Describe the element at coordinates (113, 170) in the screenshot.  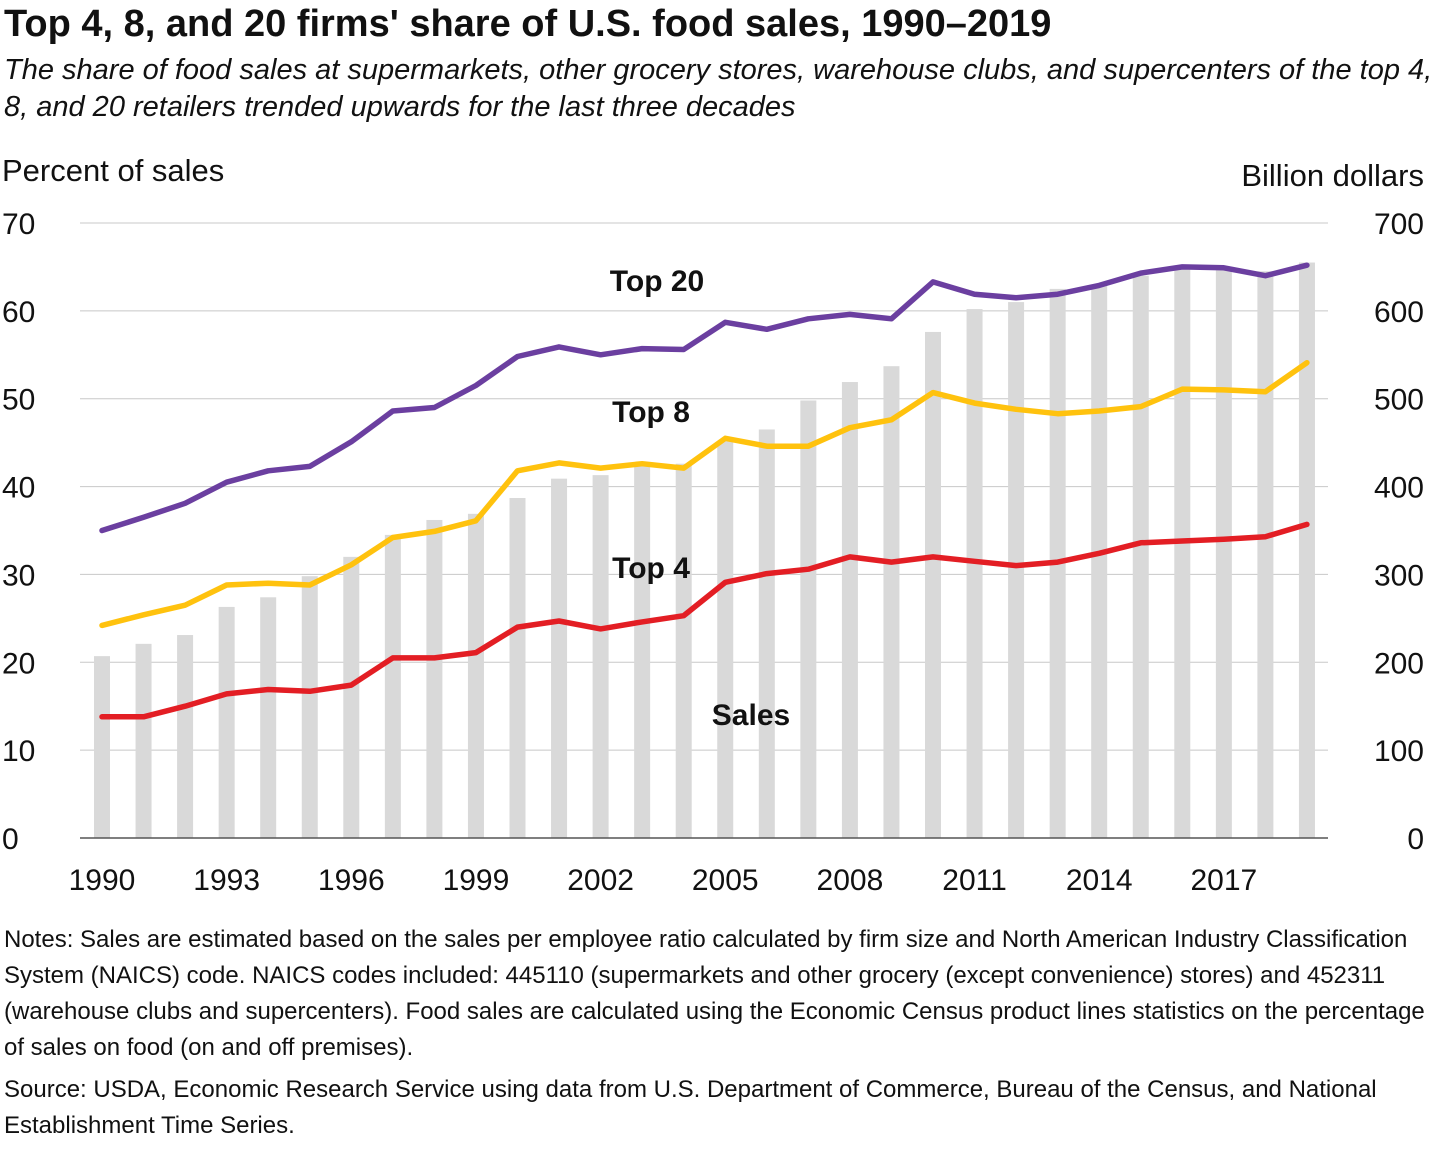
I see `y-axis-title: Percent of sales` at that location.